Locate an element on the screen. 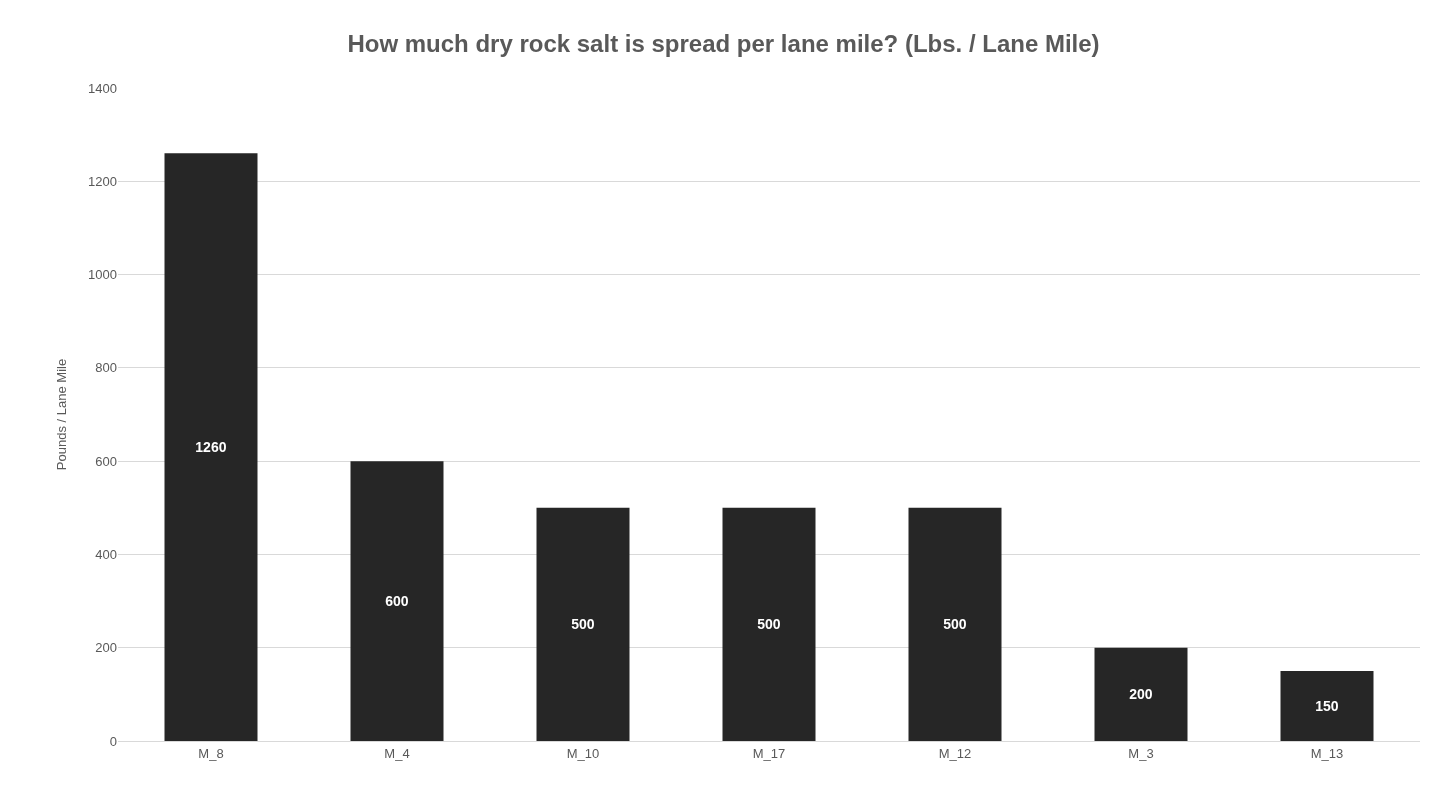 Image resolution: width=1447 pixels, height=787 pixels. y-tick-label: 1000 is located at coordinates (102, 275).